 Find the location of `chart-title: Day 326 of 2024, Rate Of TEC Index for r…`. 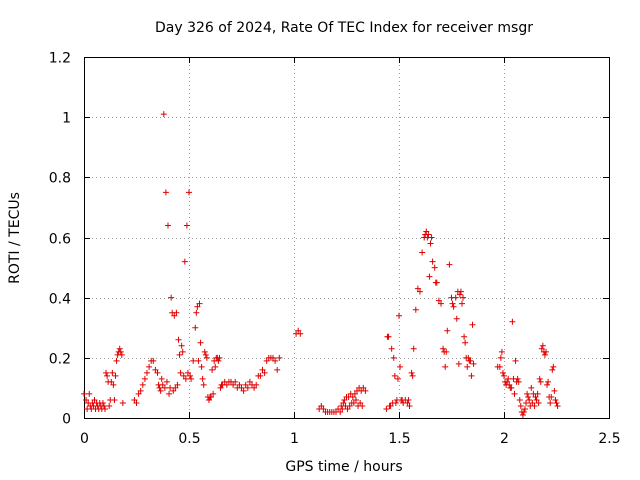

chart-title: Day 326 of 2024, Rate Of TEC Index for r… is located at coordinates (344, 28).